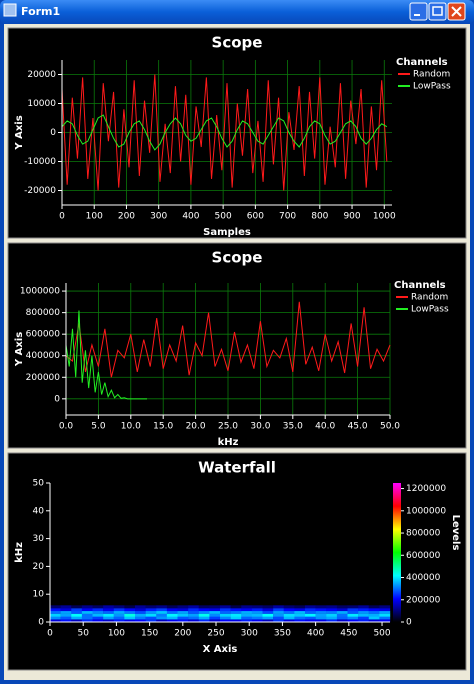 The height and width of the screenshot is (684, 474). I want to click on x-tick-label: 1000, so click(384, 217).